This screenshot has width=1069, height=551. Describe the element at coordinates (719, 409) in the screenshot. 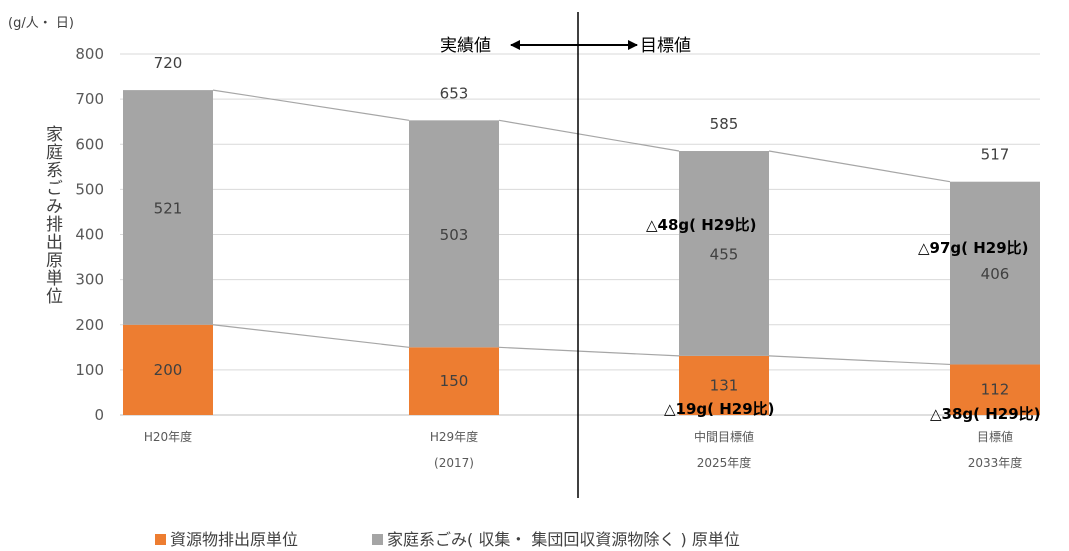

I see `annotation-reduction-mid-resource: △19g( H29比)` at that location.